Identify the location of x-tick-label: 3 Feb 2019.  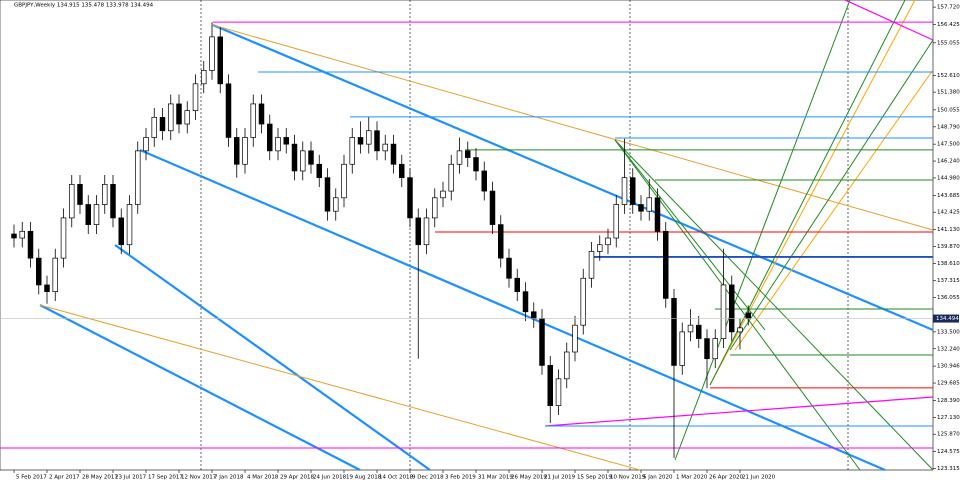
(460, 478).